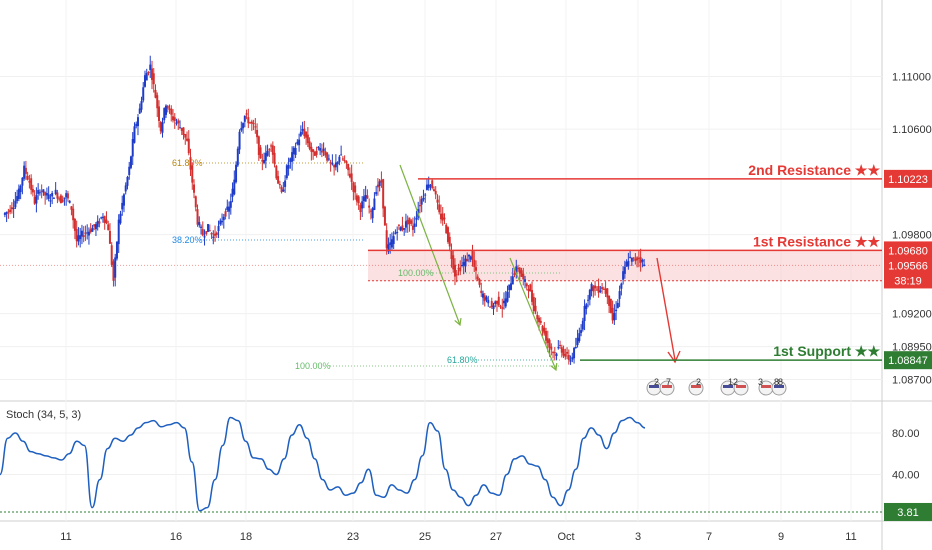 This screenshot has width=932, height=550. What do you see at coordinates (458, 537) in the screenshot?
I see `date-axis: 11 16 18 23 25 27 Oct 3 7 9 11` at bounding box center [458, 537].